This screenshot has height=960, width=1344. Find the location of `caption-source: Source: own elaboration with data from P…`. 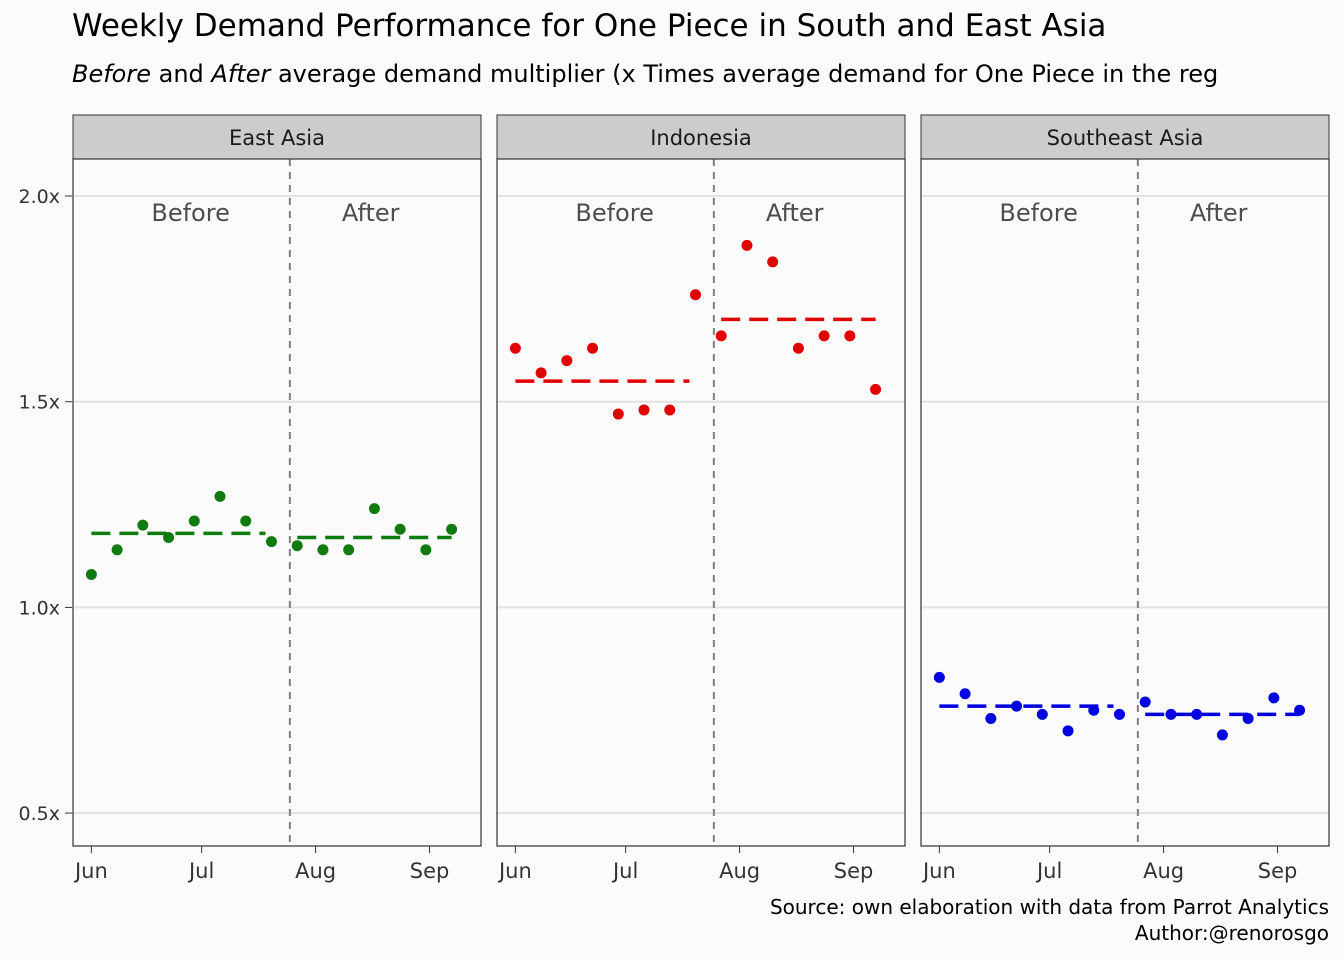

caption-source: Source: own elaboration with data from P… is located at coordinates (1049, 907).